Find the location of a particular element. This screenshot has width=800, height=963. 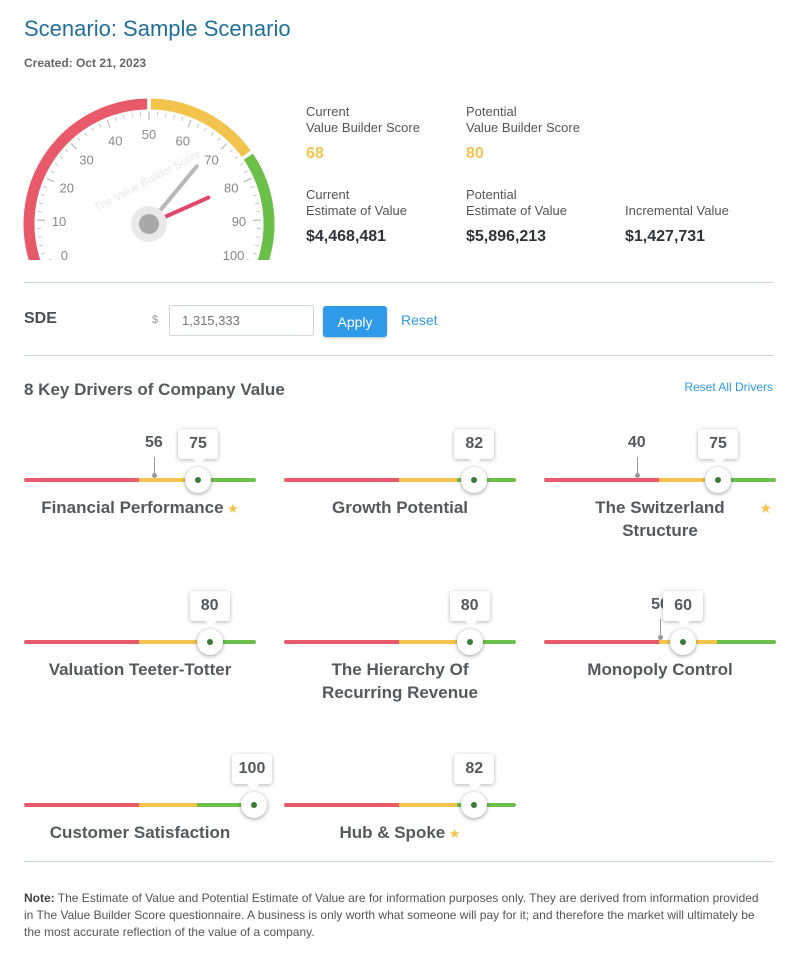

potential-estimate-label2: Estimate of Value is located at coordinates (516, 210).